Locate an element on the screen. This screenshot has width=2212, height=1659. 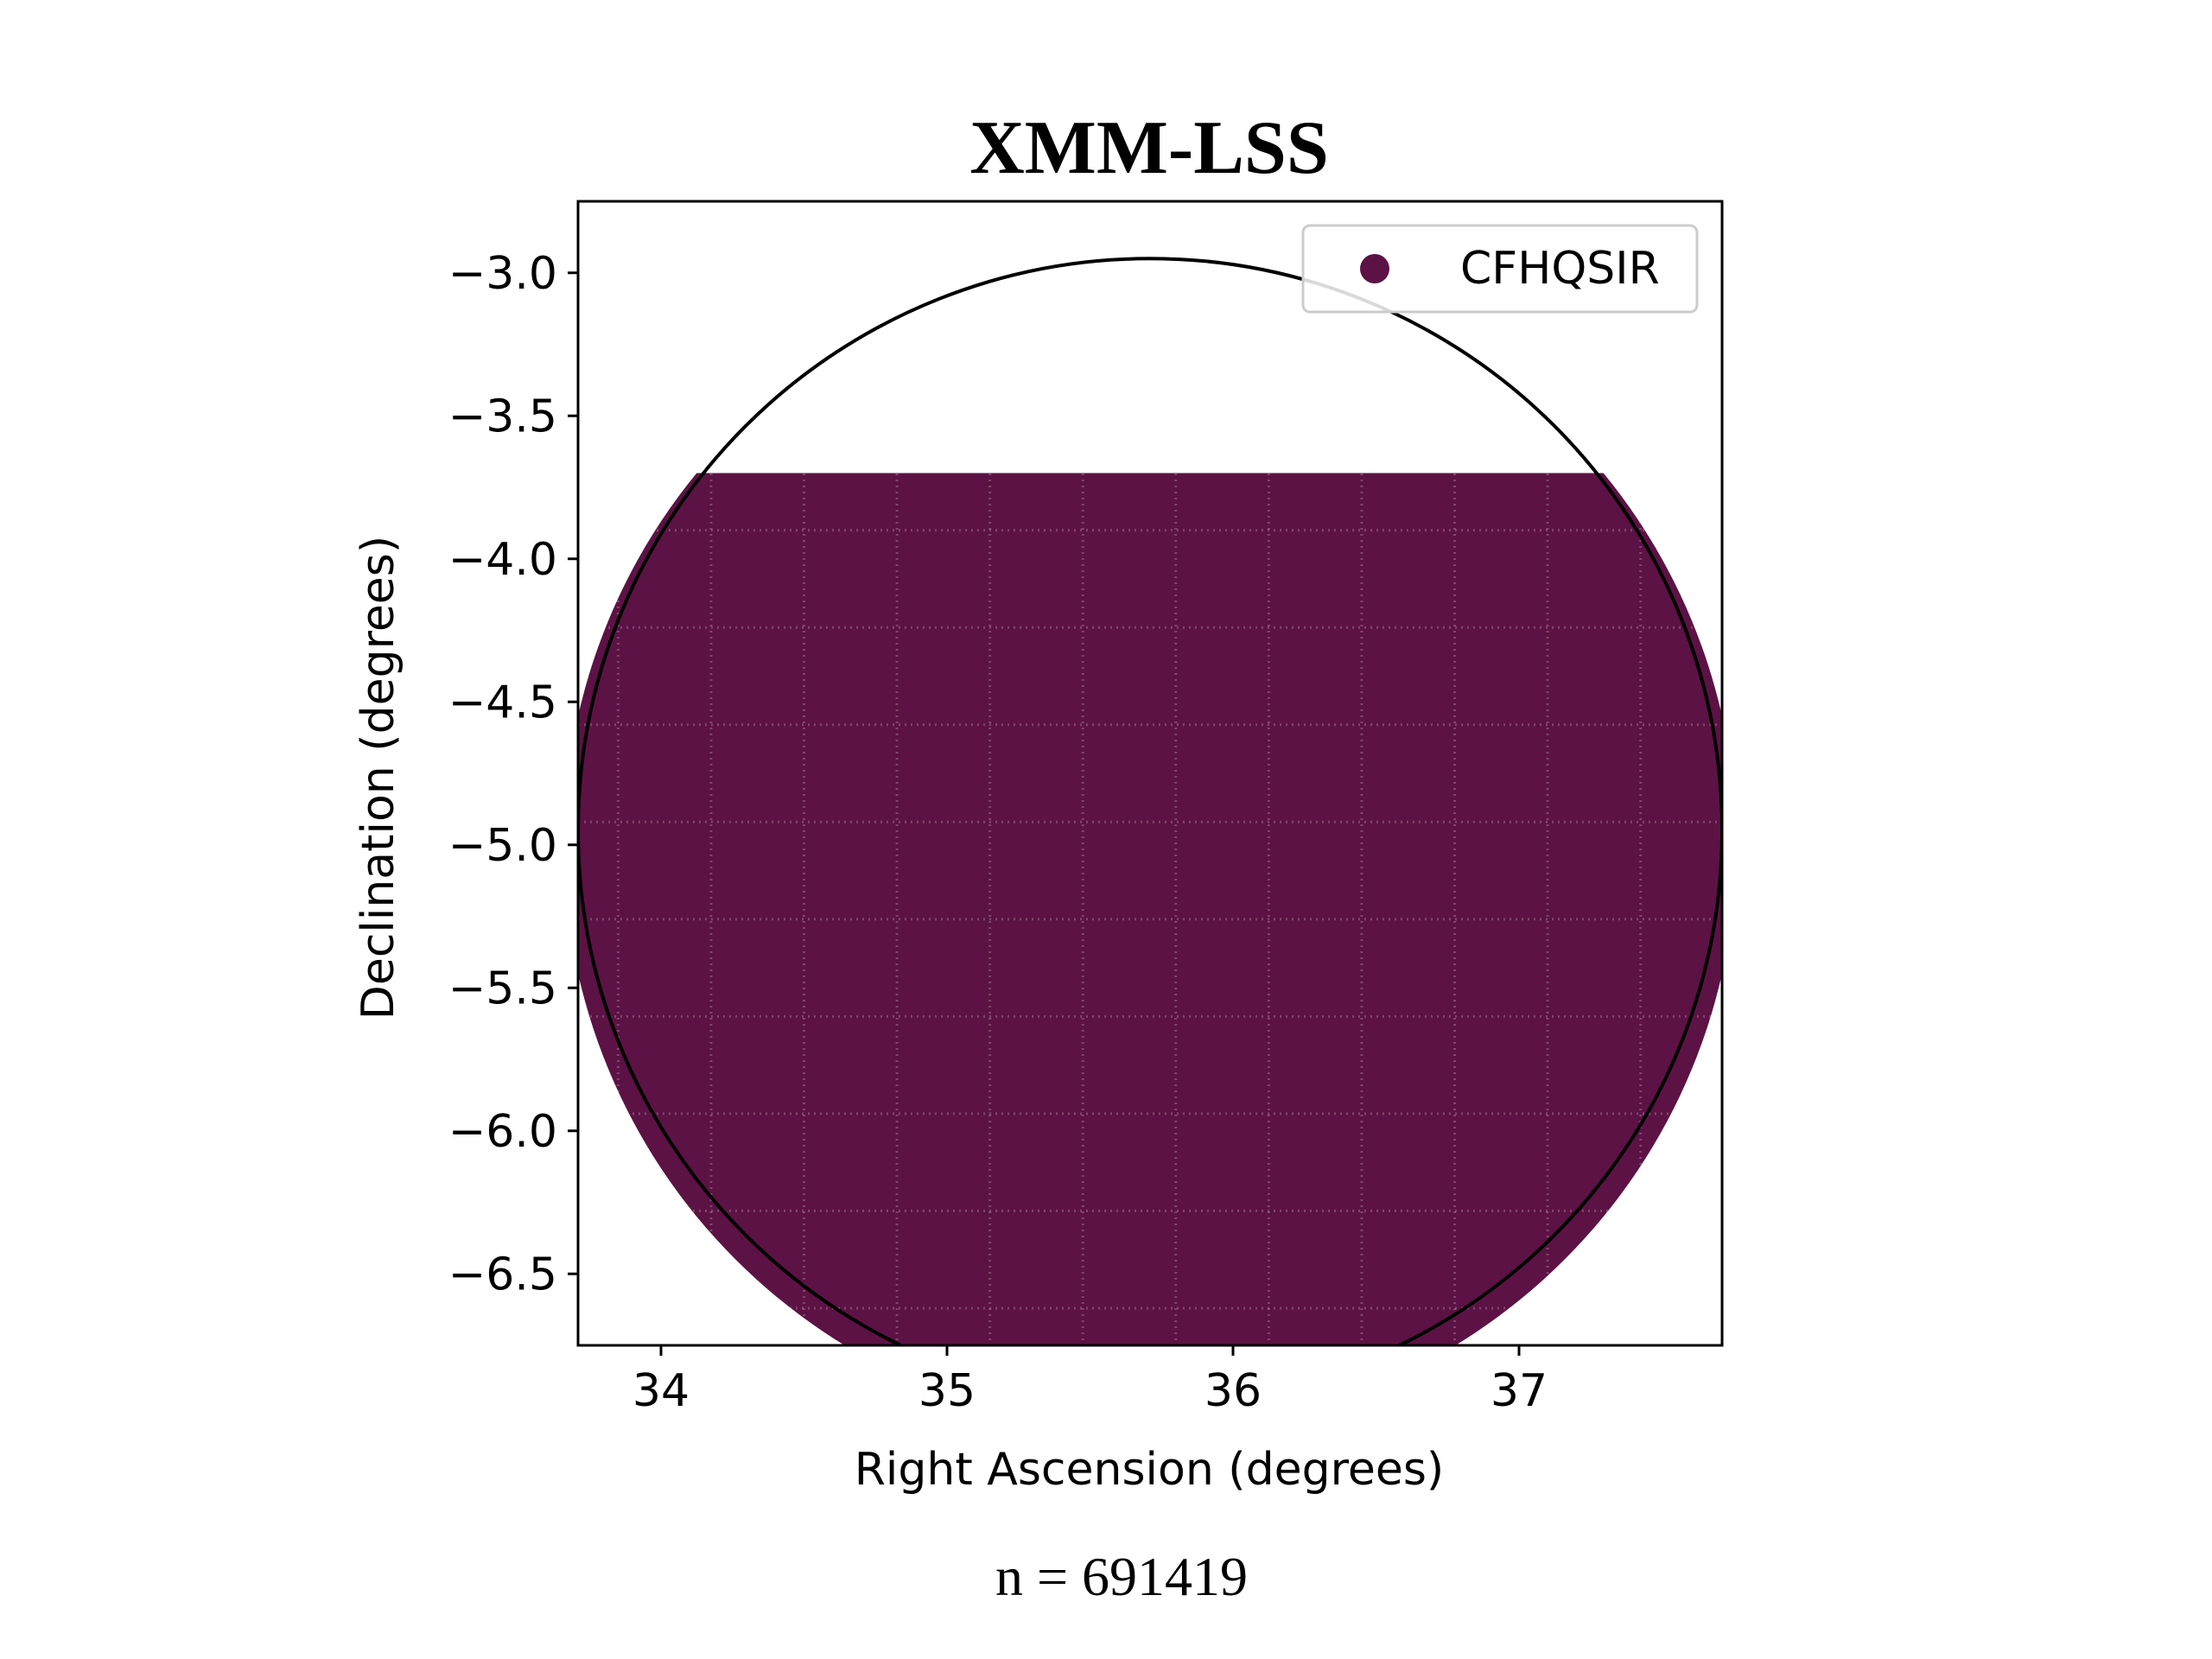
x-tick-label: 35 is located at coordinates (947, 1391).